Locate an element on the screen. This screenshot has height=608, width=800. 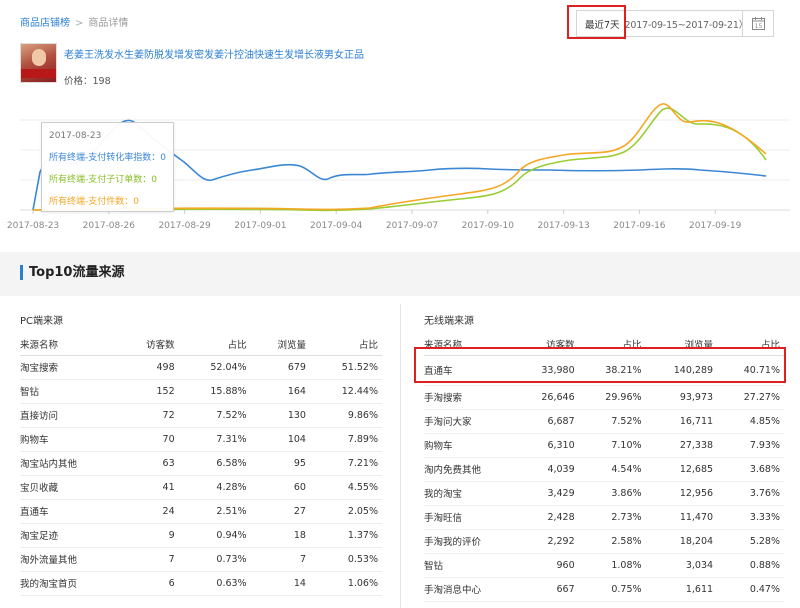
value-cell: 6 is located at coordinates (149, 583).